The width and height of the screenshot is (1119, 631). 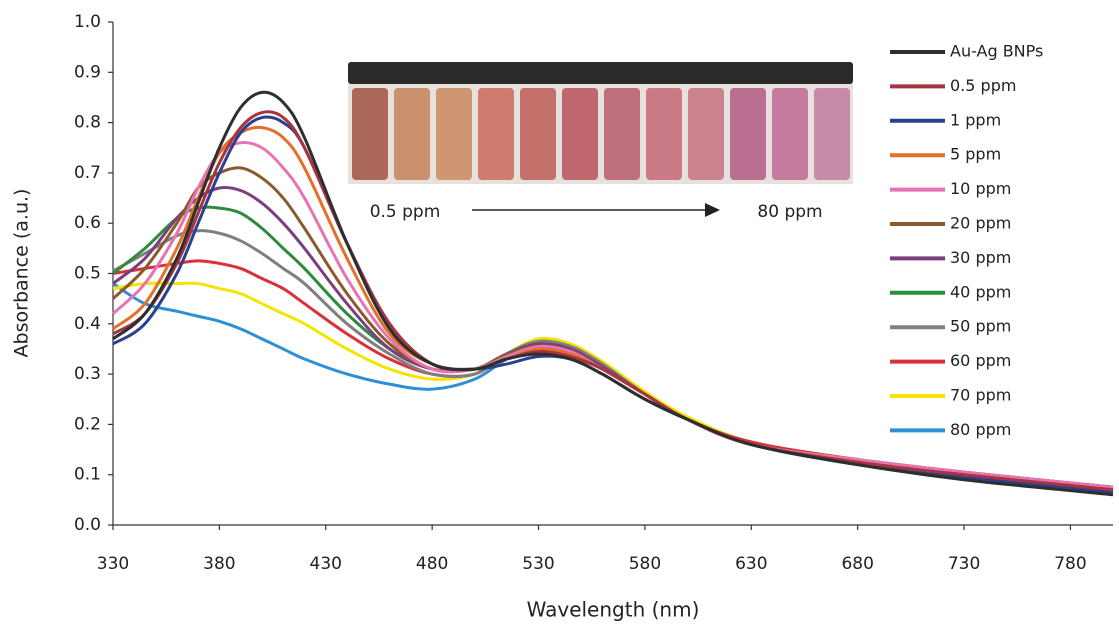 What do you see at coordinates (113, 564) in the screenshot?
I see `x-tick-label: 330` at bounding box center [113, 564].